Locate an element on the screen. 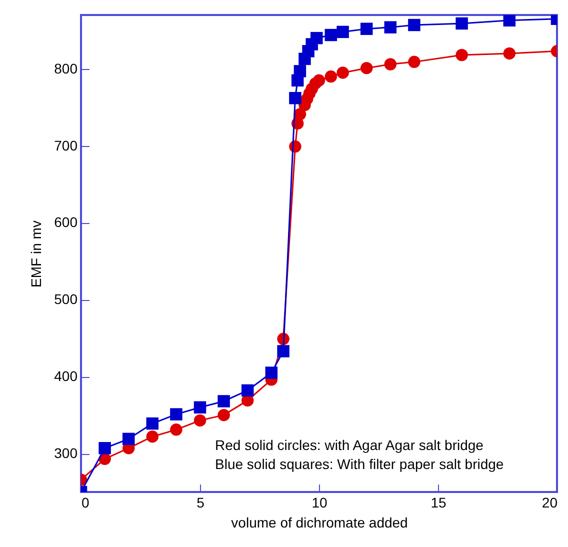 The image size is (568, 547). x-tick-label: 0 is located at coordinates (86, 502).